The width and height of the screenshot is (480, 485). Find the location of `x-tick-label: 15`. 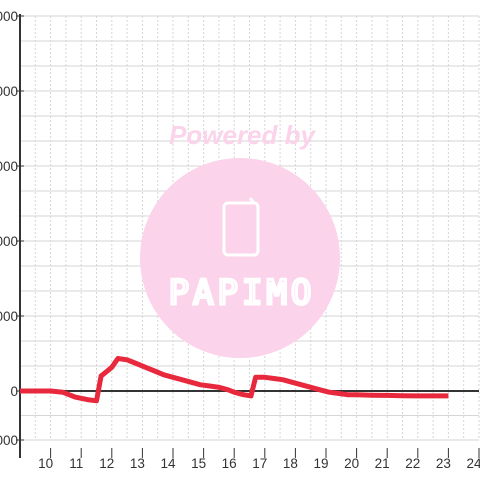

x-tick-label: 15 is located at coordinates (198, 463).